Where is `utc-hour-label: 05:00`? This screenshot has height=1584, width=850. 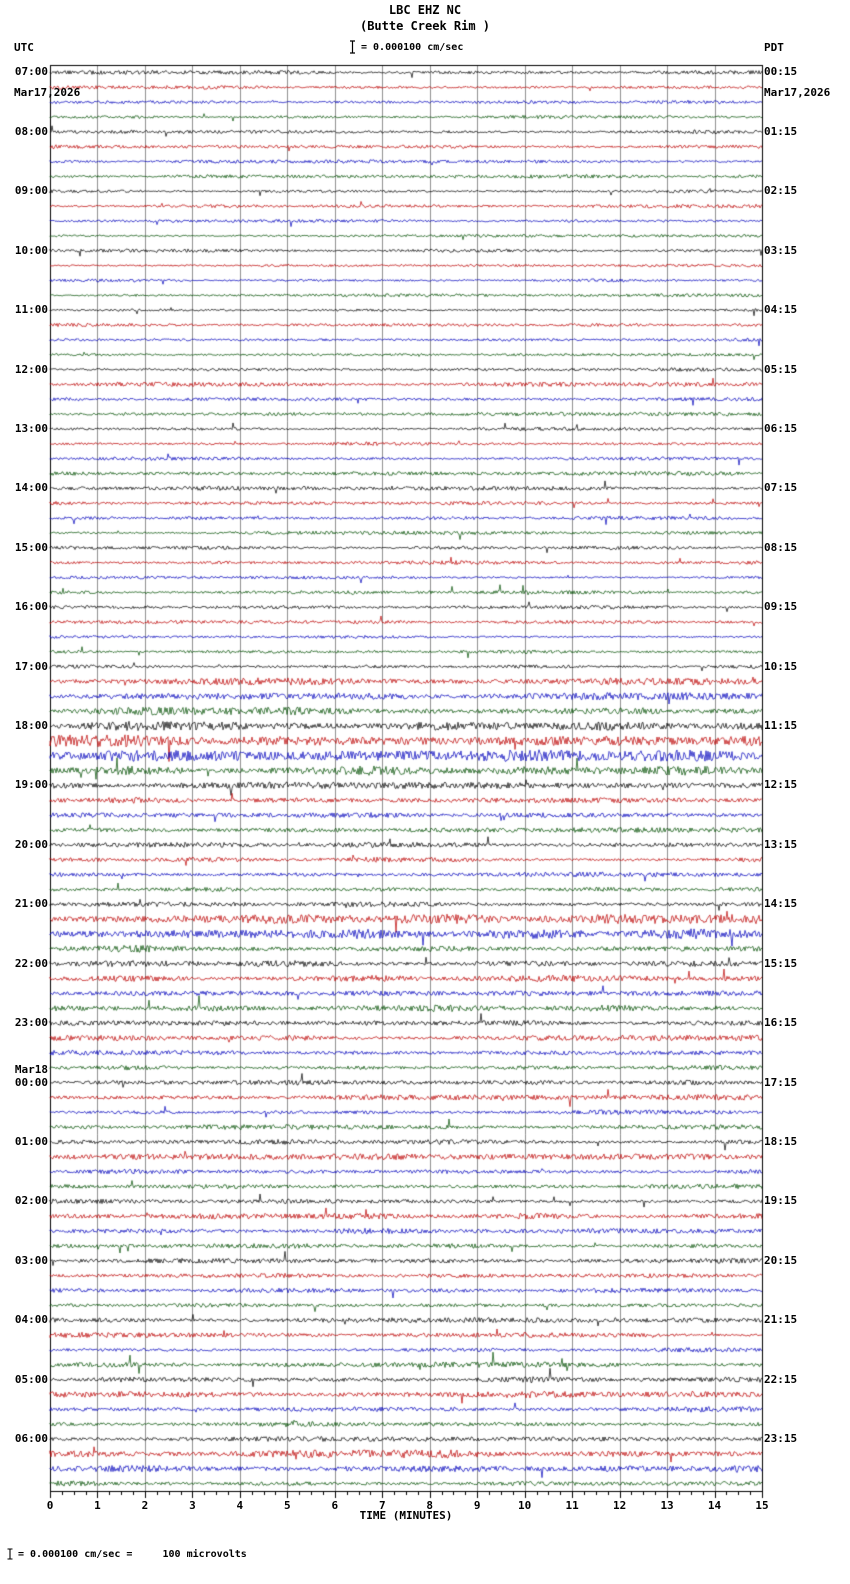
utc-hour-label: 05:00 is located at coordinates (31, 1379).